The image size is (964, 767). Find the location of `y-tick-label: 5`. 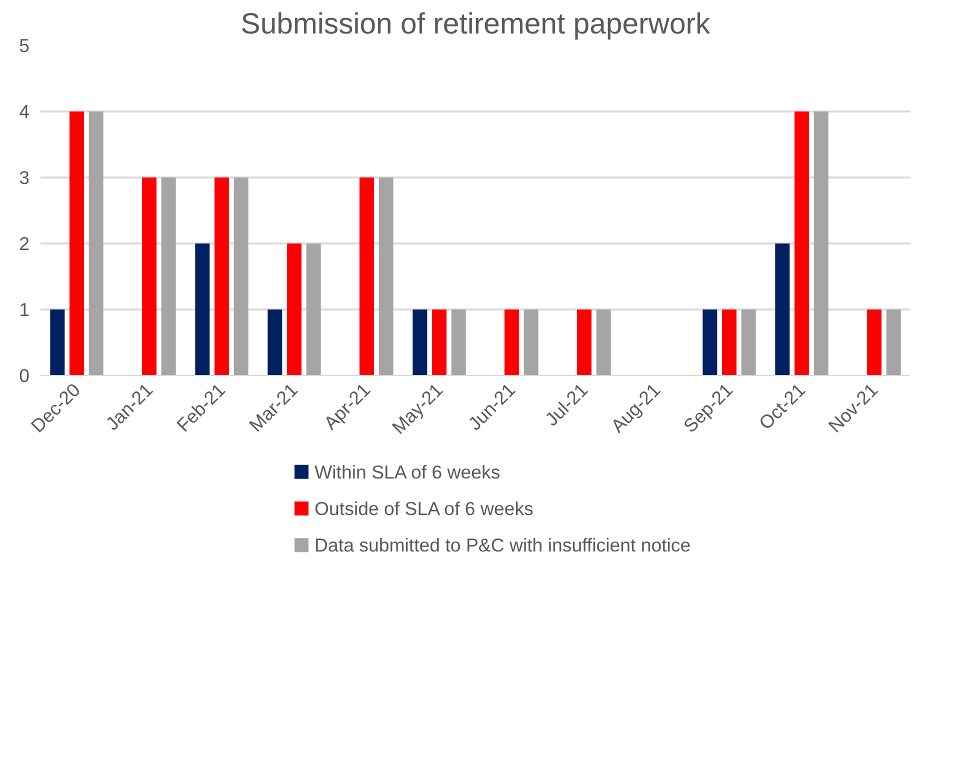

y-tick-label: 5 is located at coordinates (24, 45).